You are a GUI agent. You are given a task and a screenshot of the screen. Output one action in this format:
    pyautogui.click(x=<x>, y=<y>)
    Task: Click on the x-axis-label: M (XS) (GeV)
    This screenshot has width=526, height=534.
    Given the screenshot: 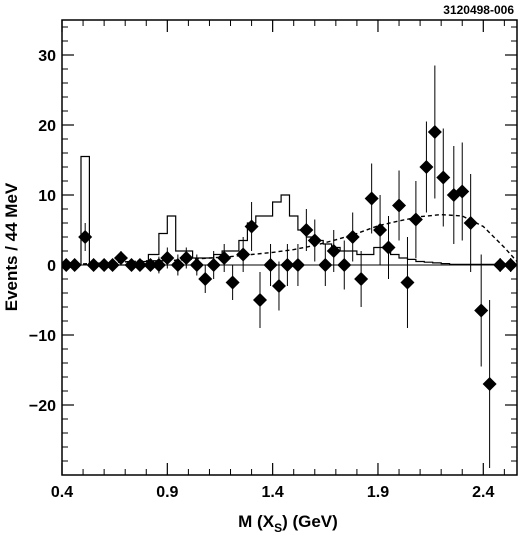 What is the action you would take?
    pyautogui.click(x=288, y=523)
    